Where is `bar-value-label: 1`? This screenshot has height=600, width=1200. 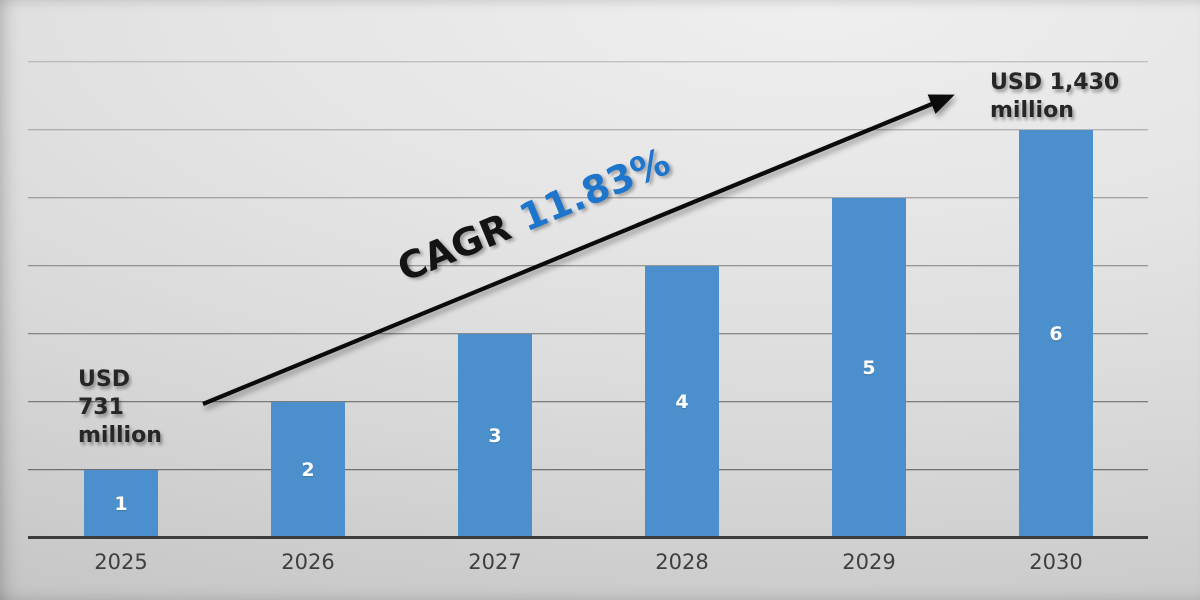
bar-value-label: 1 is located at coordinates (121, 504).